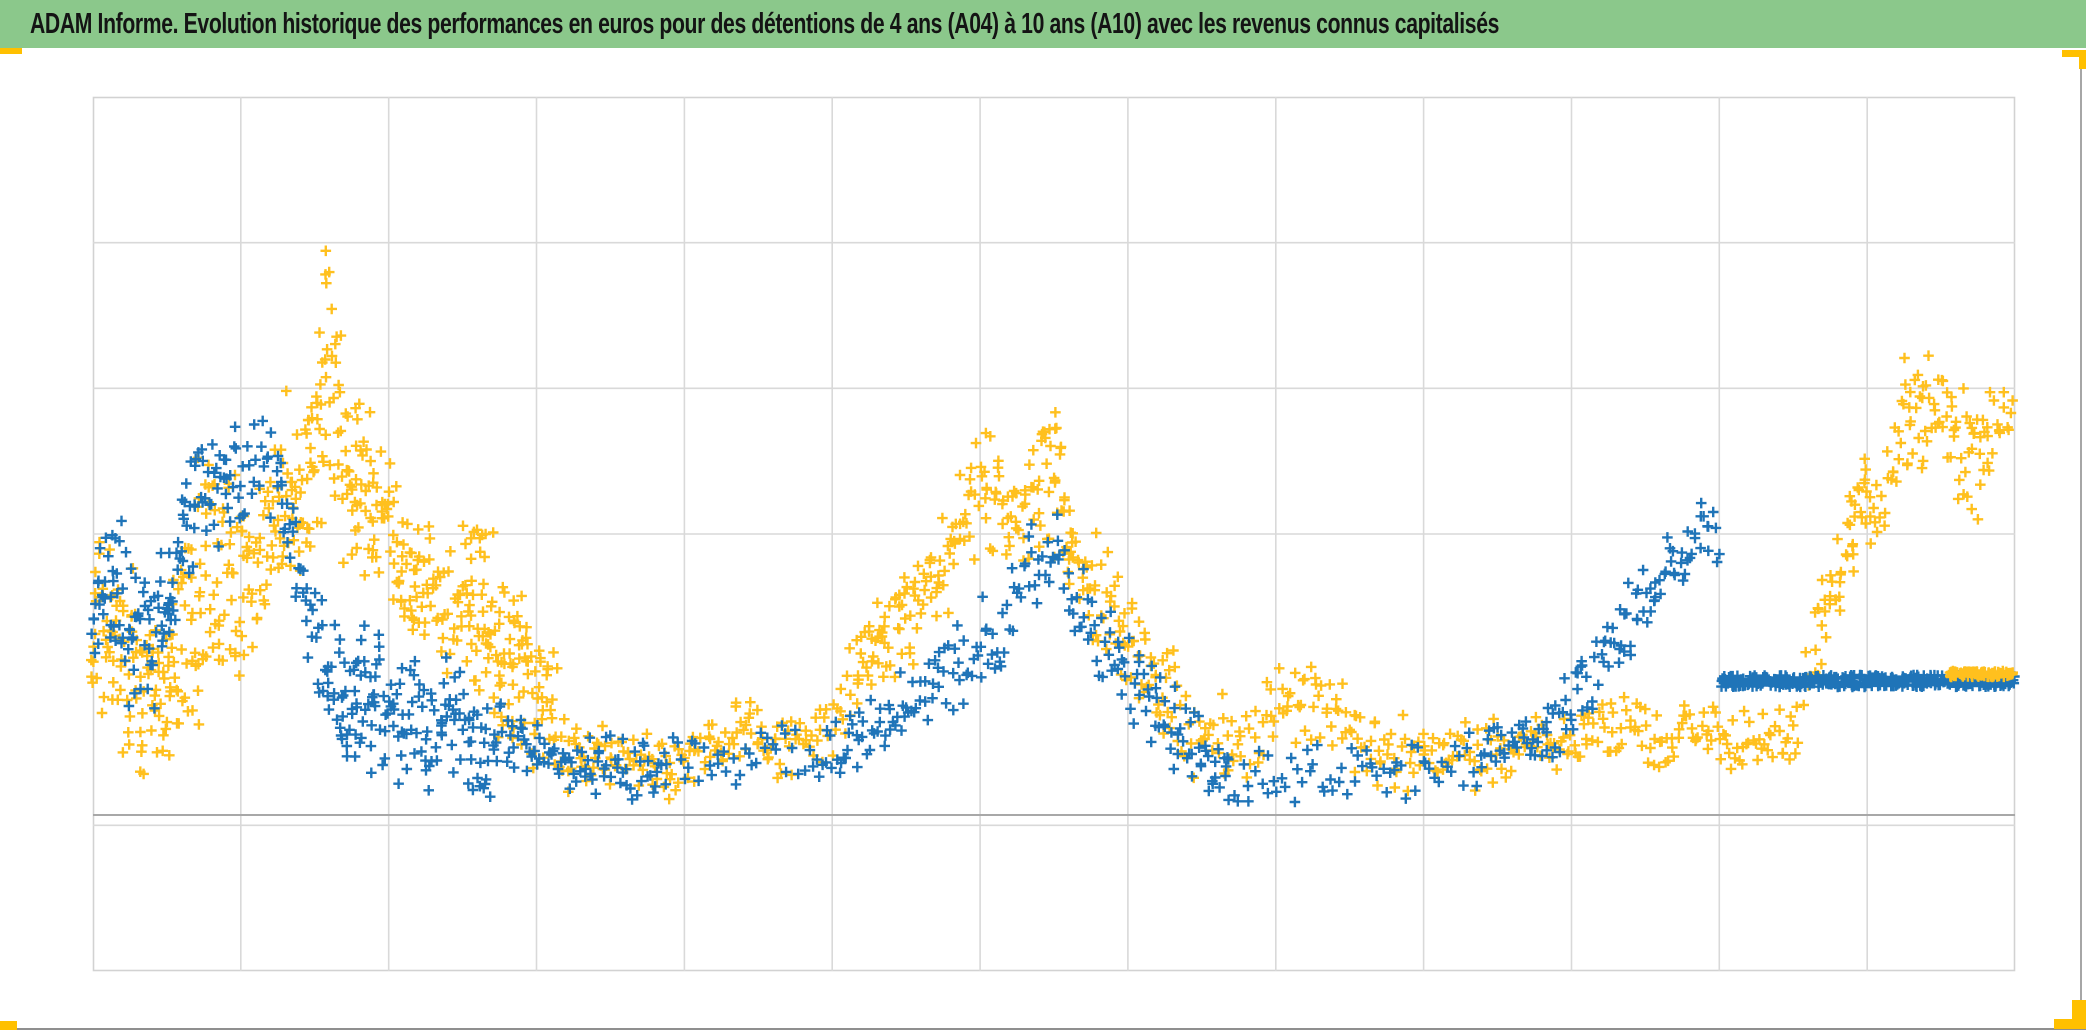  I want to click on page-border-bottom, so click(1043, 1029).